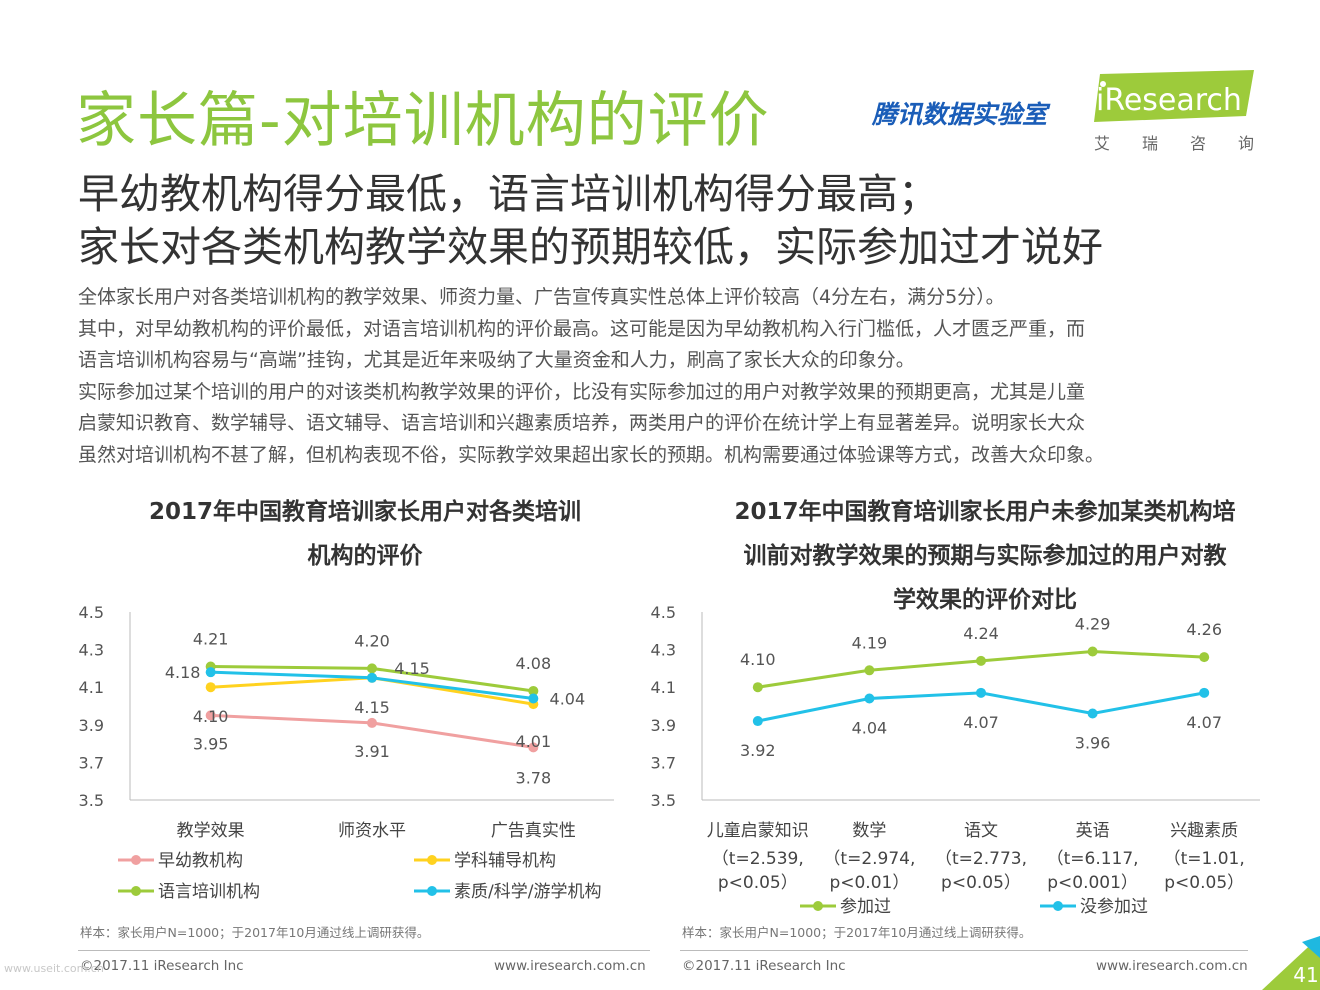 This screenshot has height=990, width=1320. Describe the element at coordinates (865, 907) in the screenshot. I see `chart2-legend-label: 参加过` at that location.